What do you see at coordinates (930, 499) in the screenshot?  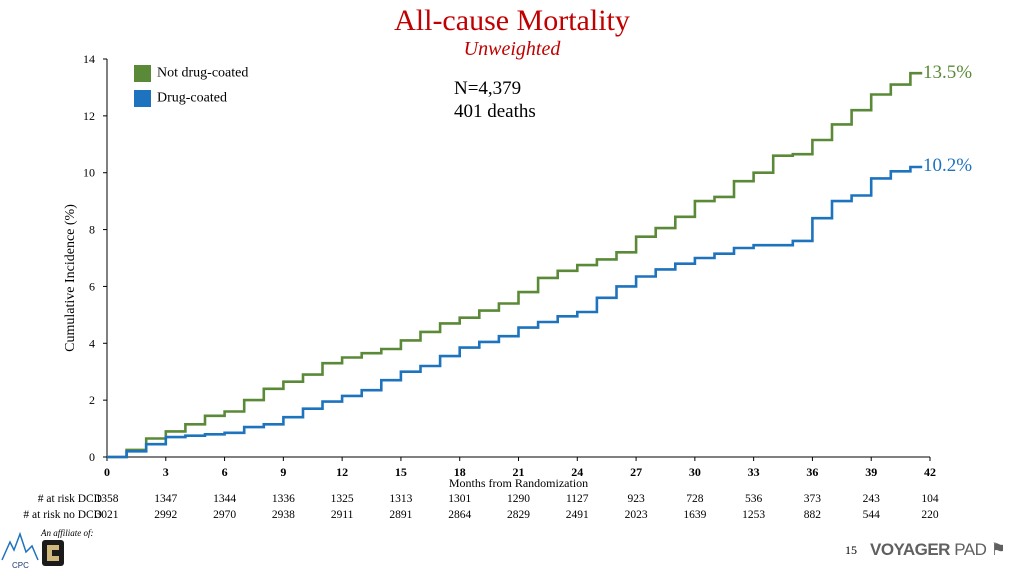 I see `risk-value: 104` at bounding box center [930, 499].